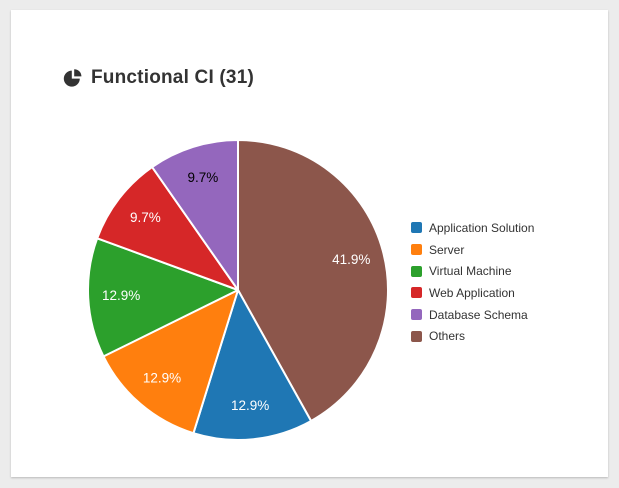  Describe the element at coordinates (313, 280) in the screenshot. I see `pie-slice-others` at that location.